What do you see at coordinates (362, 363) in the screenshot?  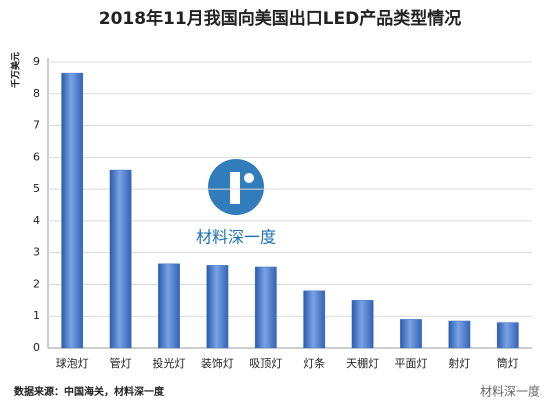 I see `x-tick-label: 天棚灯` at bounding box center [362, 363].